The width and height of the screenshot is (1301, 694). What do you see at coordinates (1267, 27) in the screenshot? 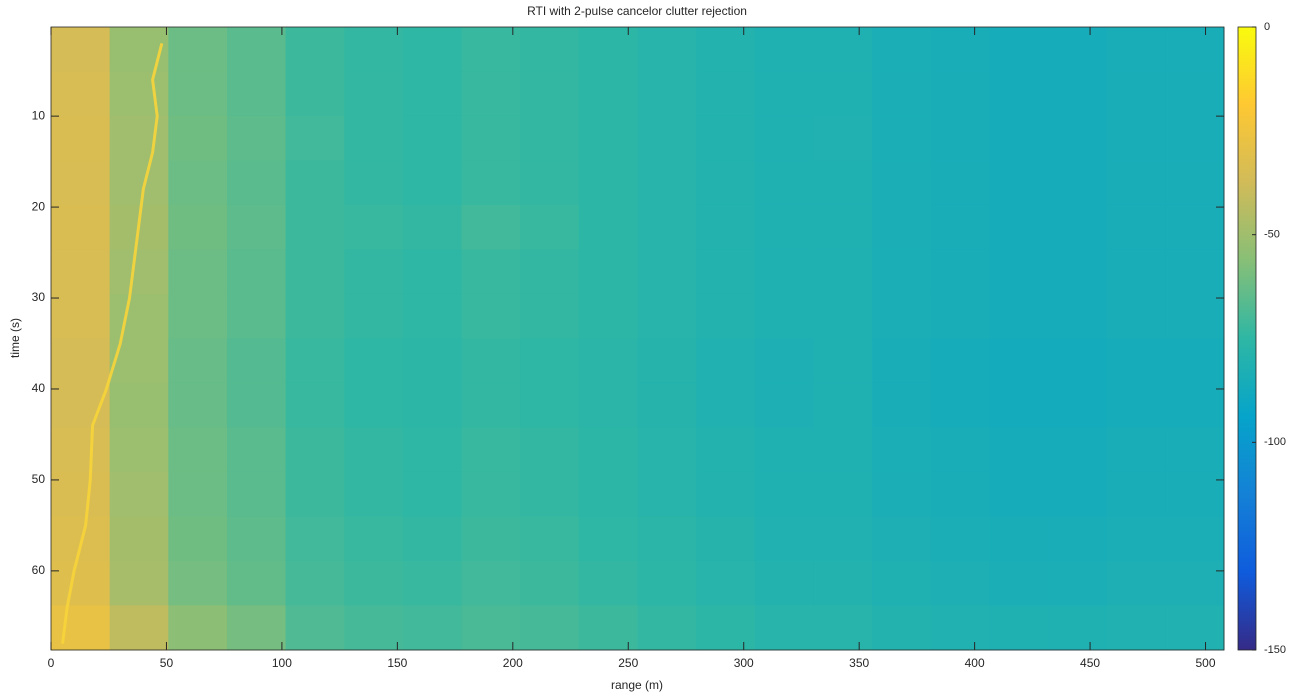
I see `colorbar-tick-label: 0` at bounding box center [1267, 27].